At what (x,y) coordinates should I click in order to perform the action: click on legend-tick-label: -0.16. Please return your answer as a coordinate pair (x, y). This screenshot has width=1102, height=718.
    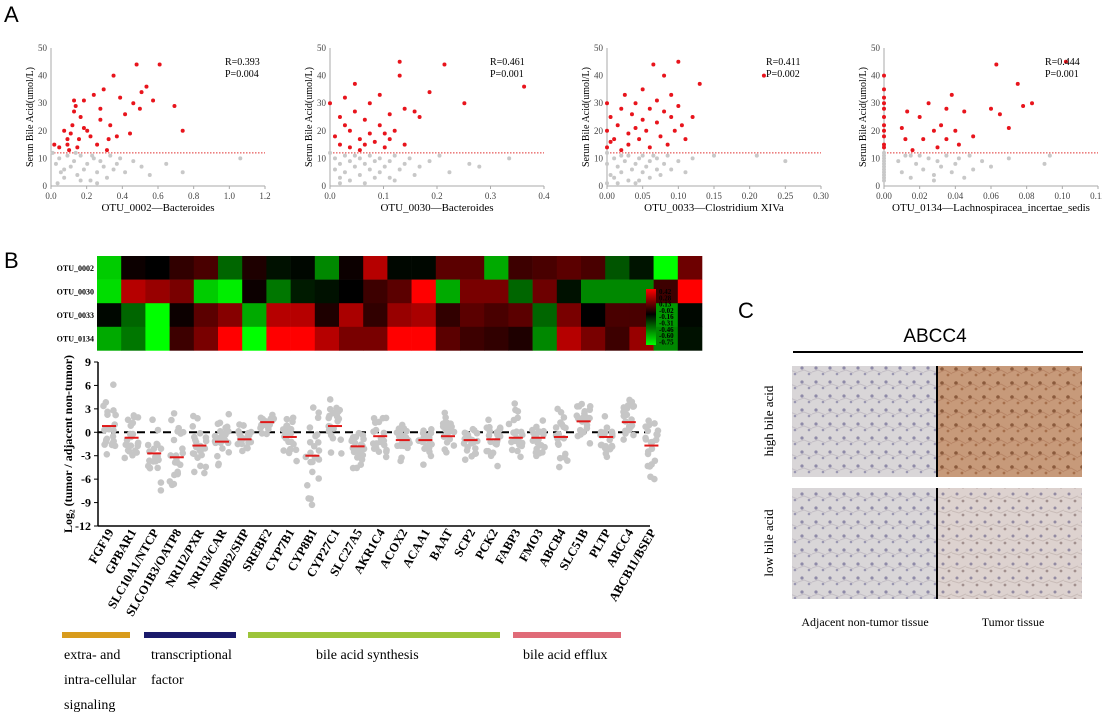
    Looking at the image, I should click on (666, 317).